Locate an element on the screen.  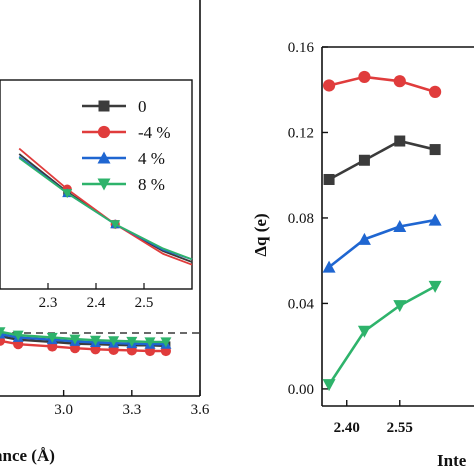
legend-label-8: 8 % is located at coordinates (151, 184).